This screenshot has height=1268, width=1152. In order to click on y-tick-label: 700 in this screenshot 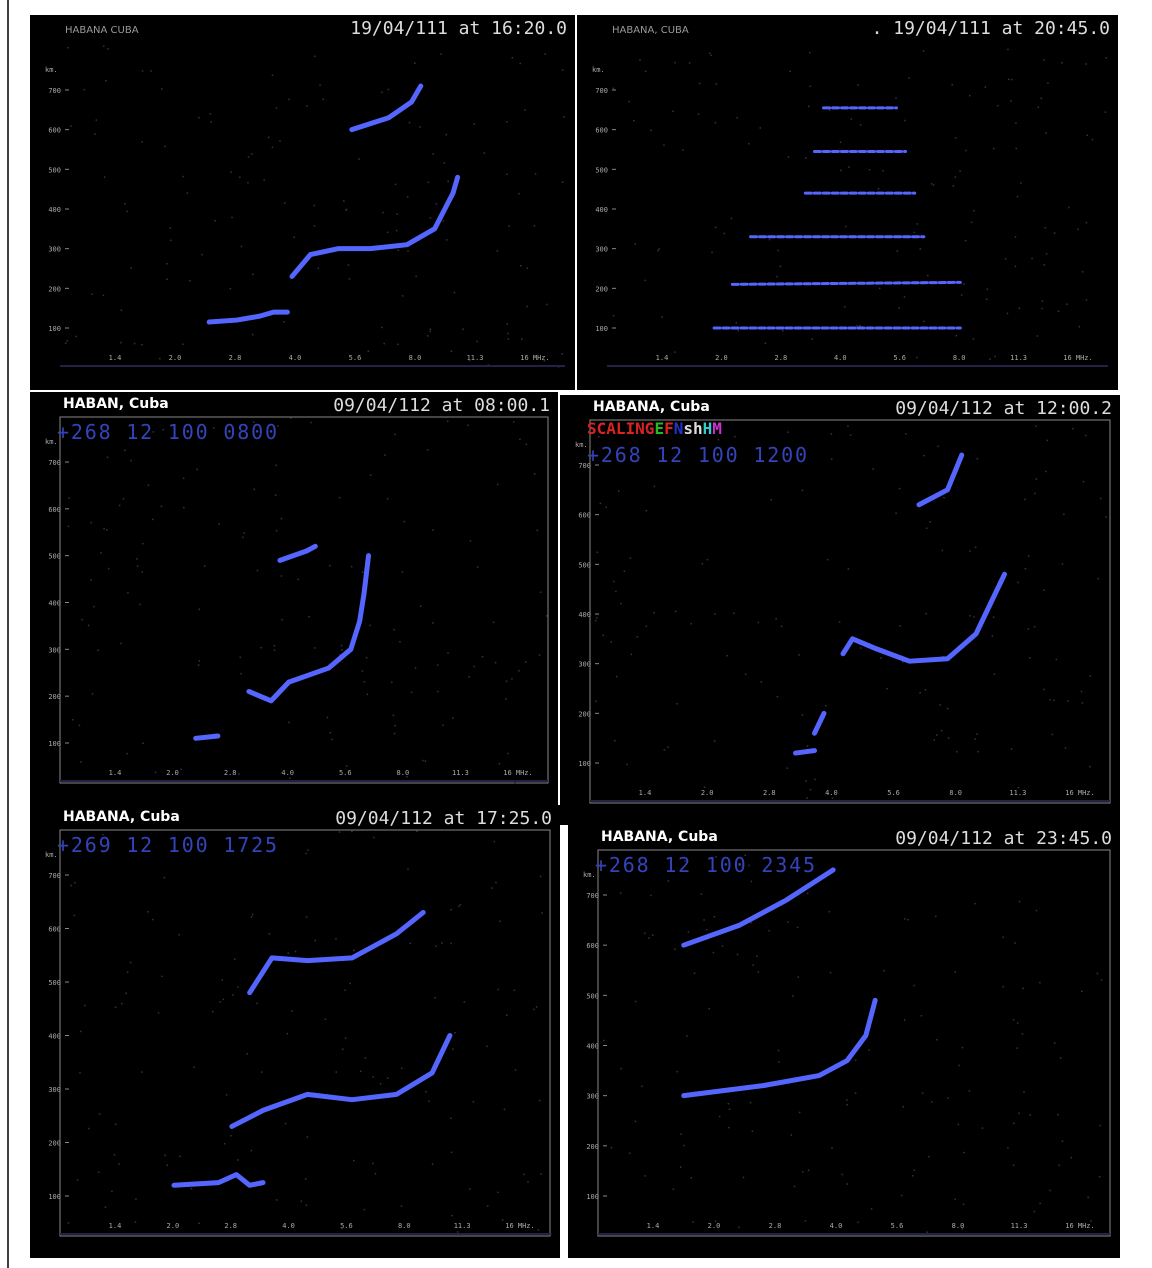, I will do `click(601, 91)`.